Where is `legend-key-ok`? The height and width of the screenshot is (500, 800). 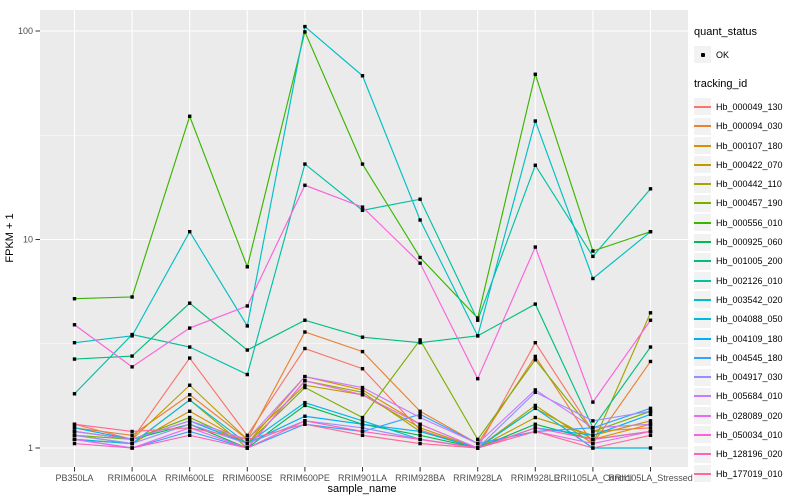
legend-key-ok is located at coordinates (702, 55).